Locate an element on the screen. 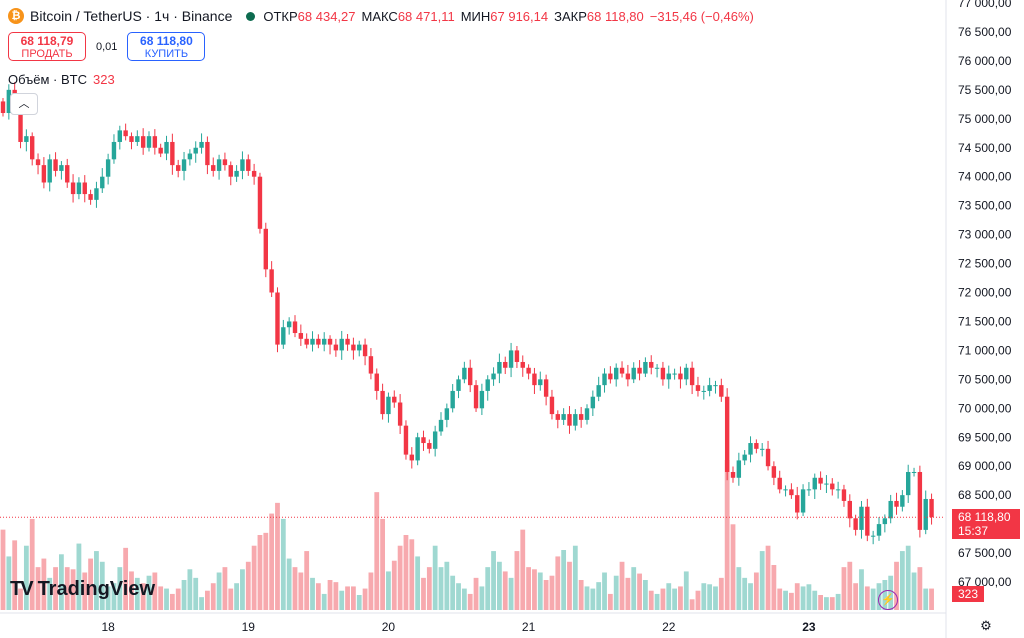  time-axis-label: 22 is located at coordinates (669, 627).